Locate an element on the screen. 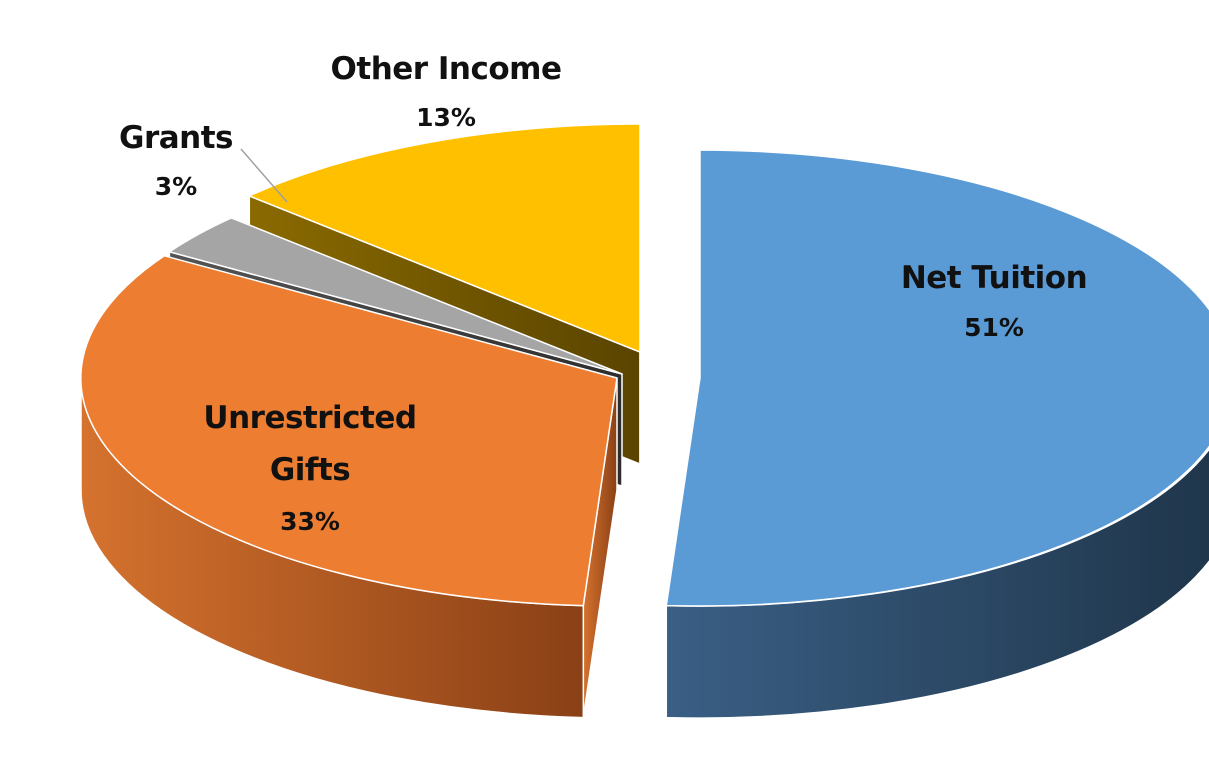 The height and width of the screenshot is (781, 1209). label-net-tuition: Net Tuition is located at coordinates (994, 278).